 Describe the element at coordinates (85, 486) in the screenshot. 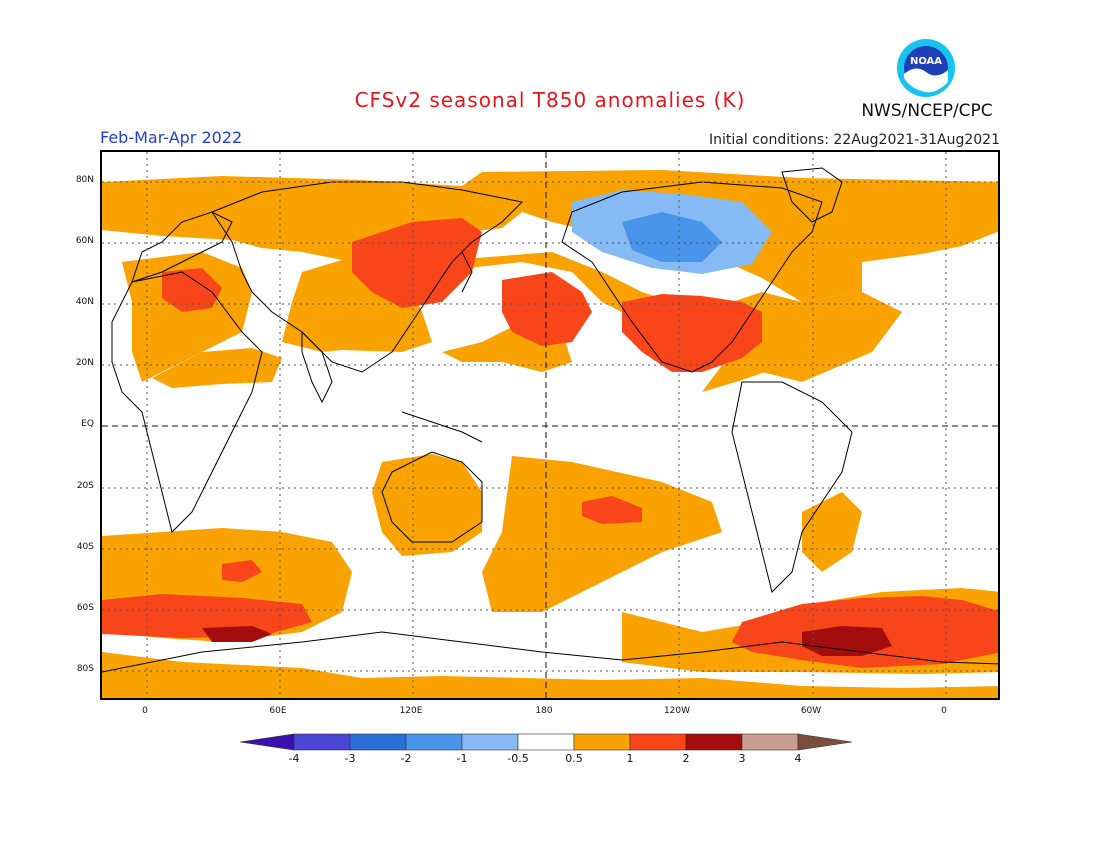

I see `lat-label: 20S` at that location.